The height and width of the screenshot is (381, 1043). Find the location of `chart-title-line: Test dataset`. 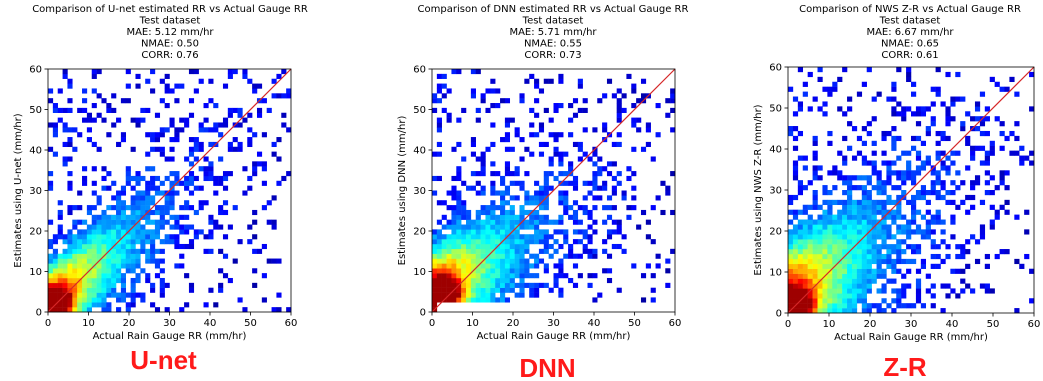

chart-title-line: Test dataset is located at coordinates (553, 21).